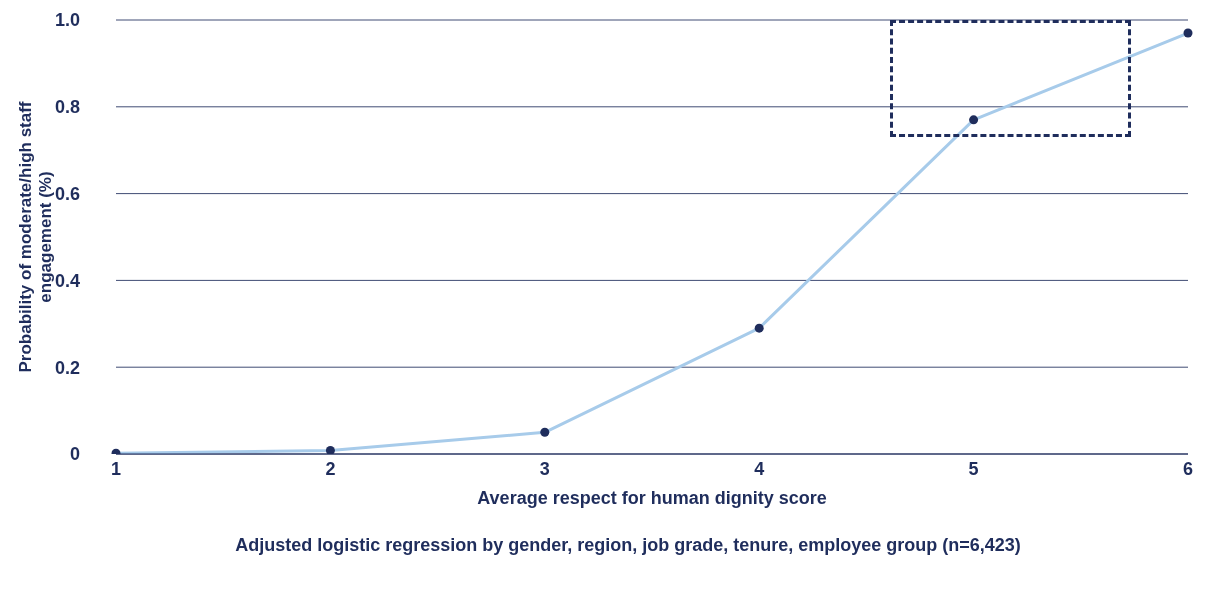 The height and width of the screenshot is (593, 1219). Describe the element at coordinates (36, 237) in the screenshot. I see `y-axis-title: Probability of moderate/high staff engagement (%)` at that location.